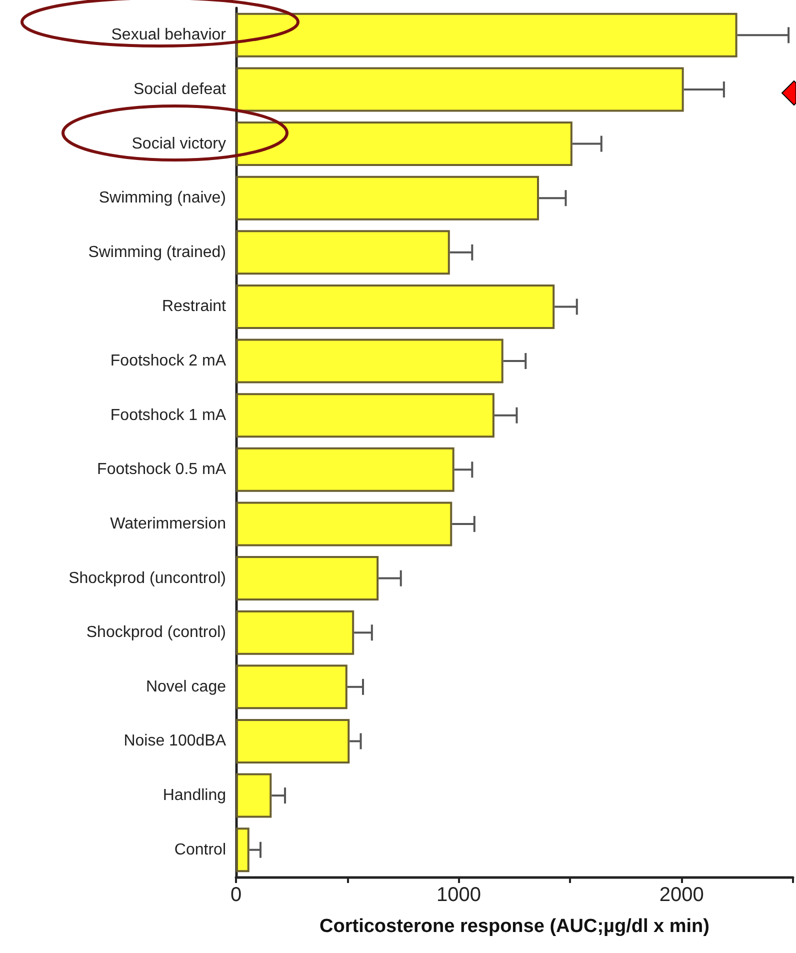 The image size is (796, 953). What do you see at coordinates (168, 523) in the screenshot?
I see `y-tick-label: Waterimmersion` at bounding box center [168, 523].